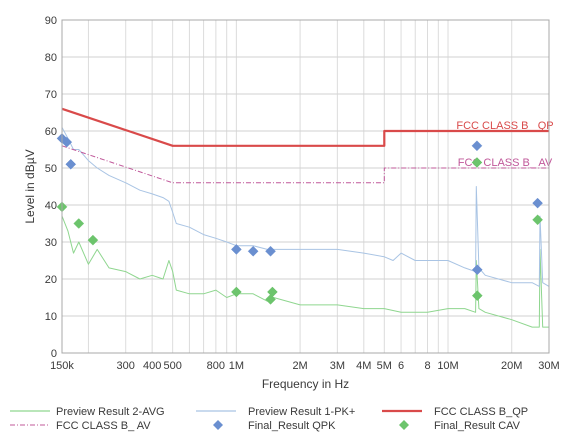 The width and height of the screenshot is (568, 439). I want to click on y-tick-label: 30, so click(51, 243).